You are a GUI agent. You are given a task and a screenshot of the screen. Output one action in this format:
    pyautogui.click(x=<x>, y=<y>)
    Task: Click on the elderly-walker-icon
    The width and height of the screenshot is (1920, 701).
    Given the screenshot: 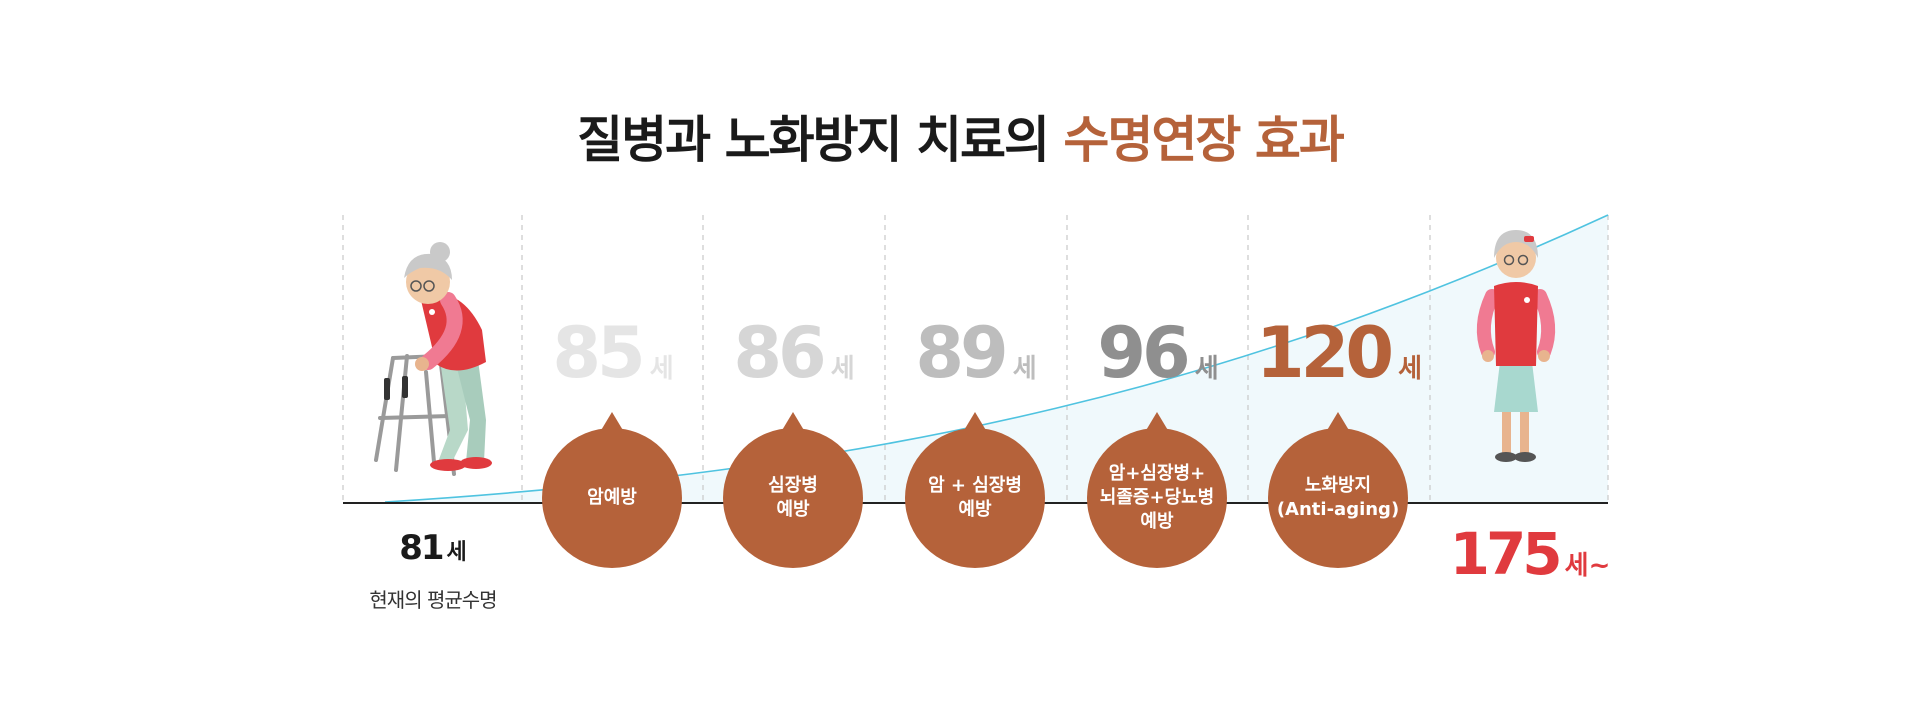 What is the action you would take?
    pyautogui.click(x=433, y=359)
    